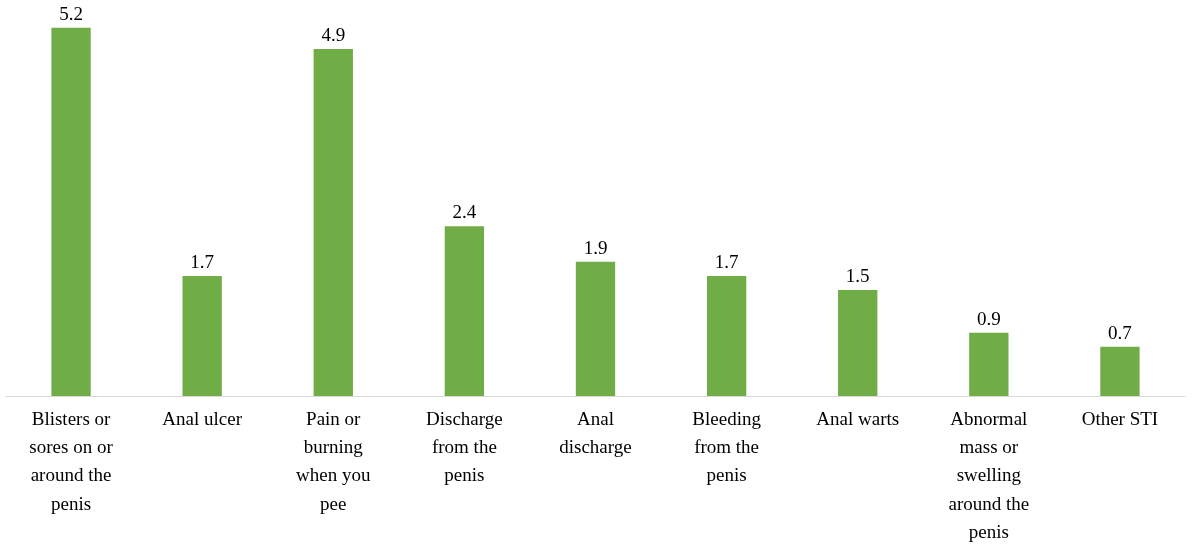 Image resolution: width=1193 pixels, height=546 pixels. Describe the element at coordinates (1120, 418) in the screenshot. I see `x-tick-label: Other STI` at that location.